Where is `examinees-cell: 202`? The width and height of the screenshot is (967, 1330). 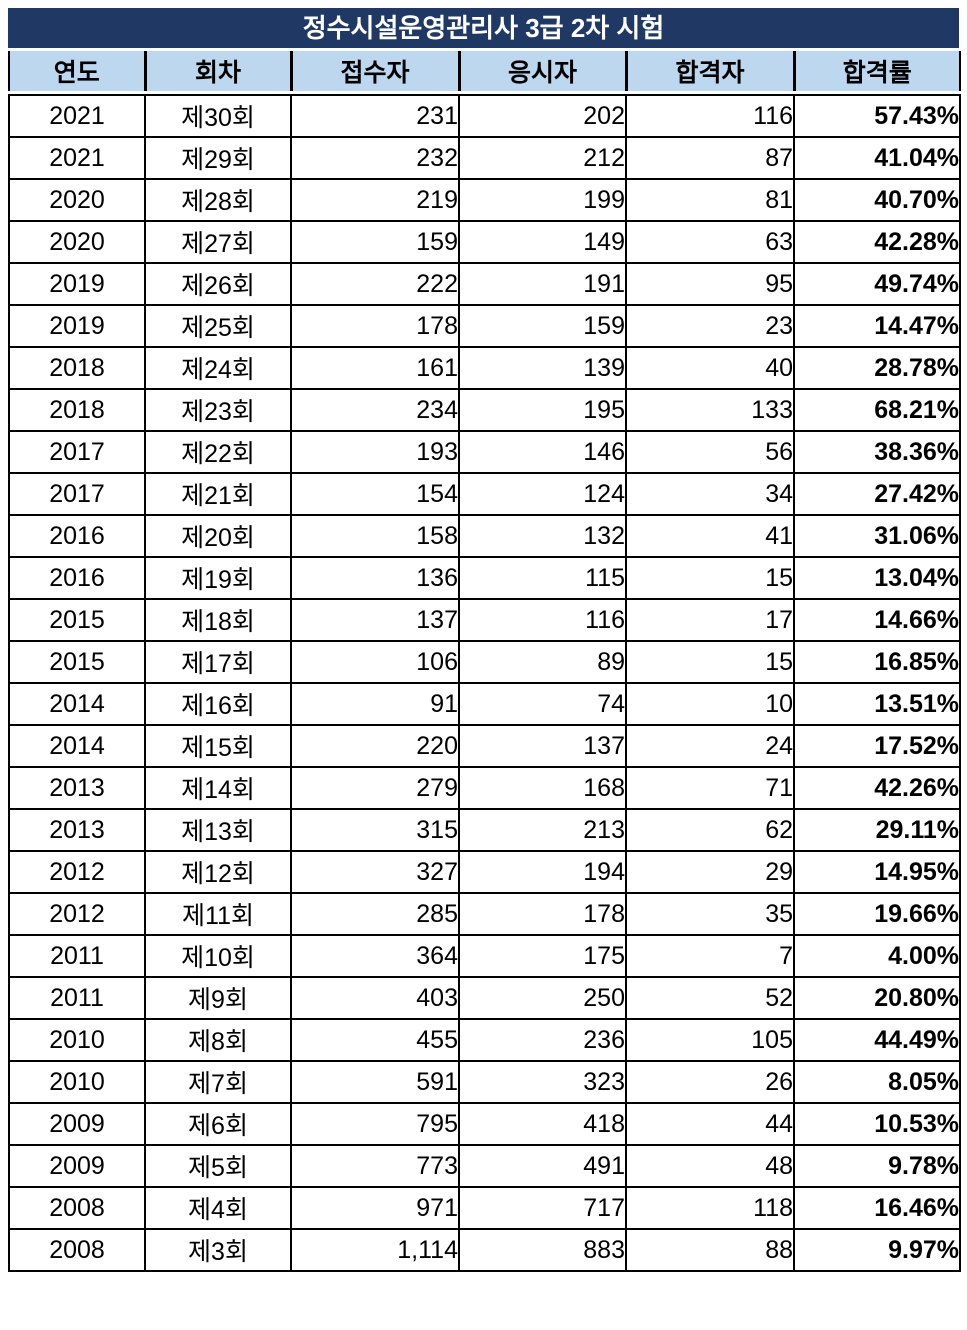 examinees-cell: 202 is located at coordinates (542, 116).